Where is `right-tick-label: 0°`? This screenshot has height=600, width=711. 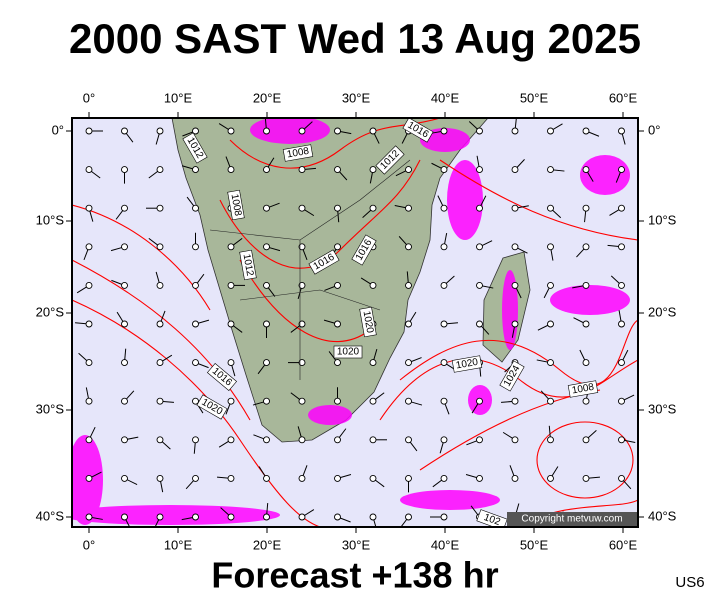 right-tick-label: 0° is located at coordinates (654, 129).